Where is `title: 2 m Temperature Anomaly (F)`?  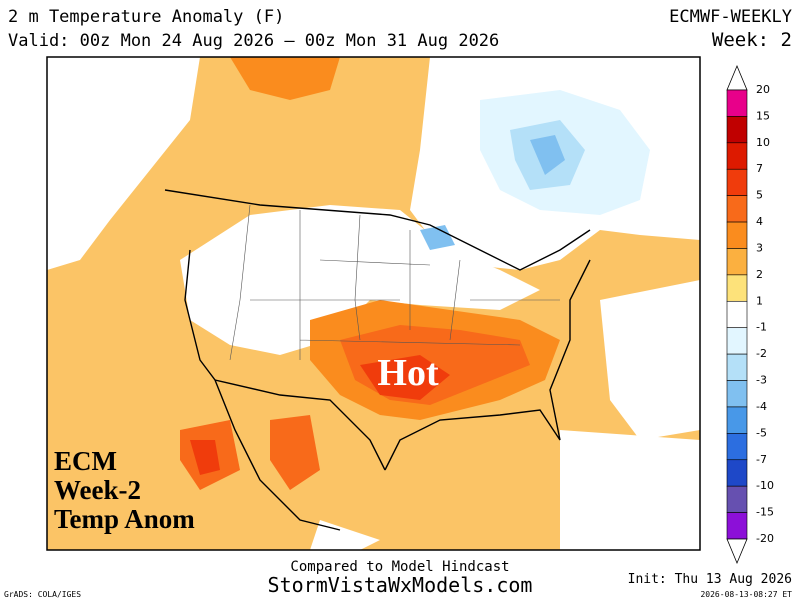
title: 2 m Temperature Anomaly (F) is located at coordinates (146, 17).